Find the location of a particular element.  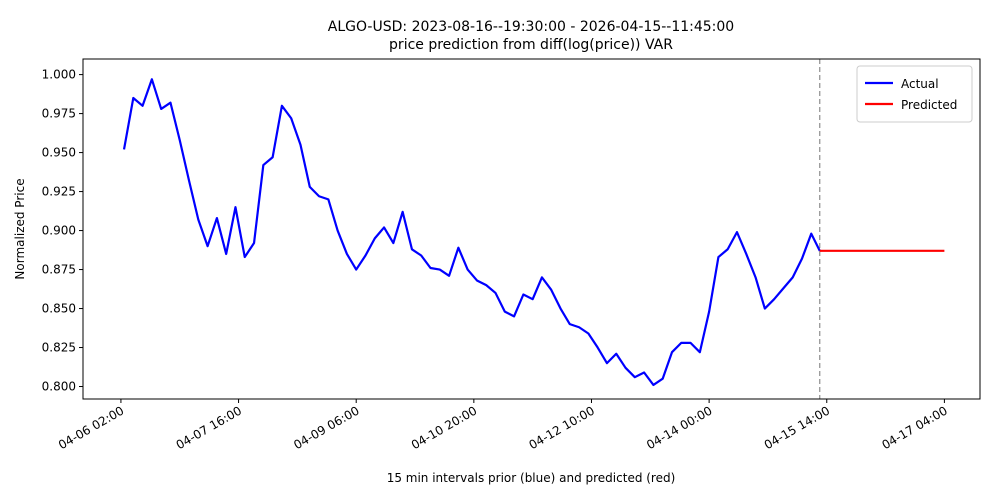

legend: Actual Predicted is located at coordinates (914, 94).